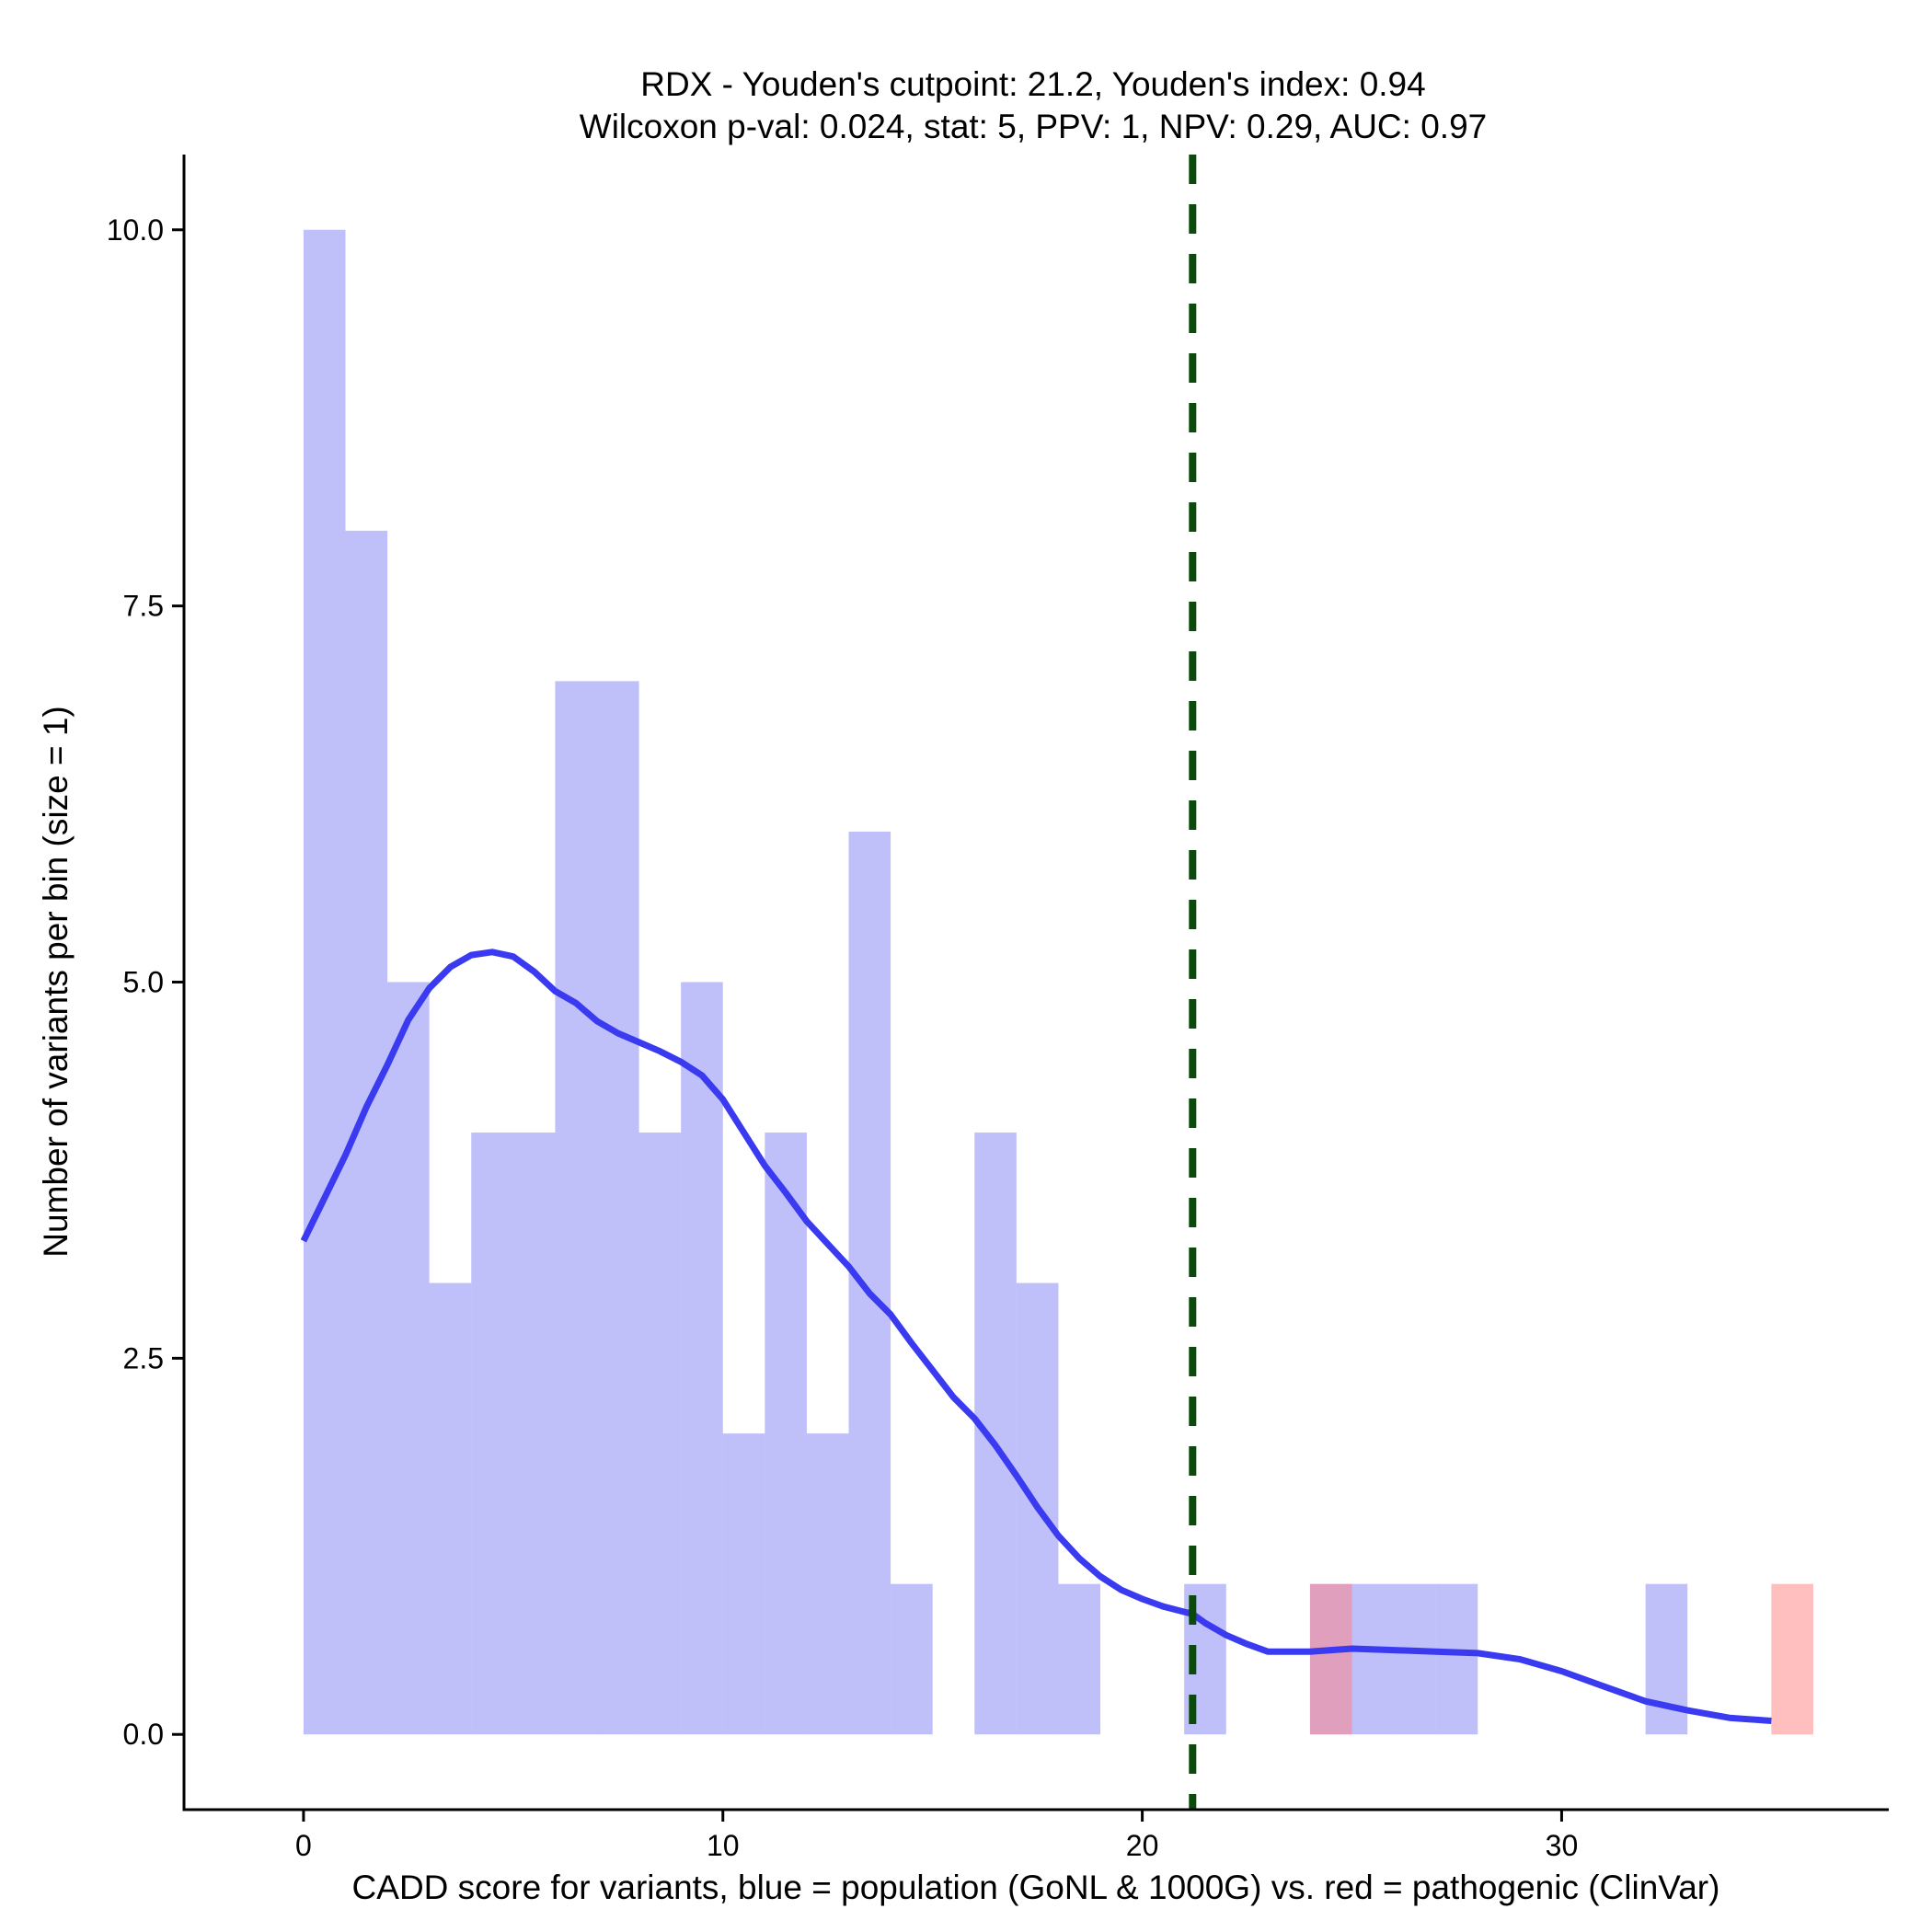 The height and width of the screenshot is (1932, 1932). Describe the element at coordinates (1562, 1845) in the screenshot. I see `x-tick-label: 30` at that location.